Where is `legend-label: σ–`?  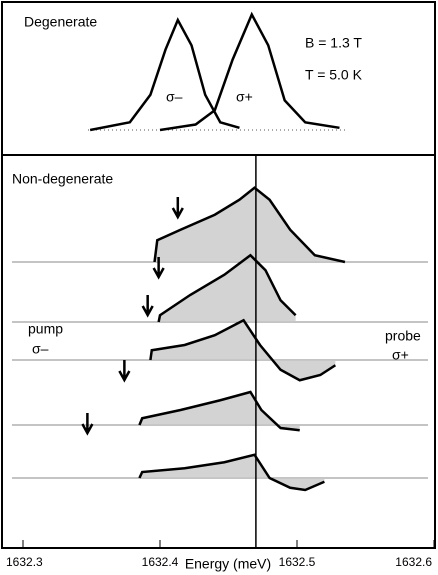 legend-label: σ– is located at coordinates (174, 97).